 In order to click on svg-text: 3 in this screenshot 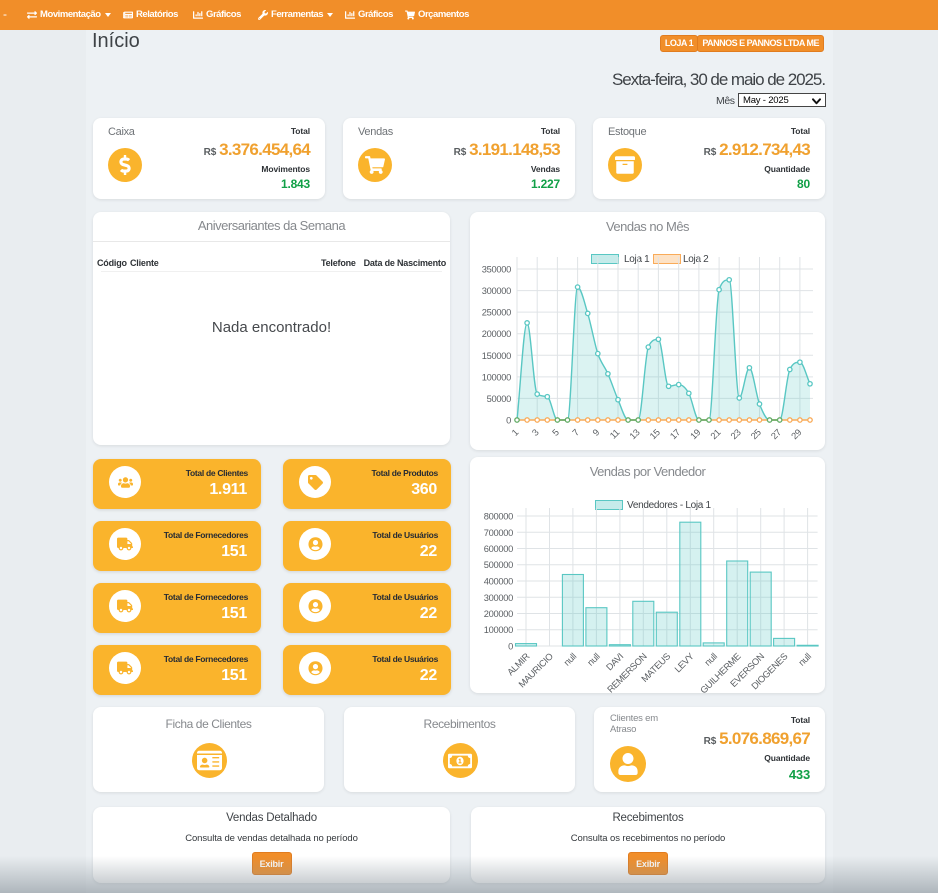, I will do `click(535, 432)`.